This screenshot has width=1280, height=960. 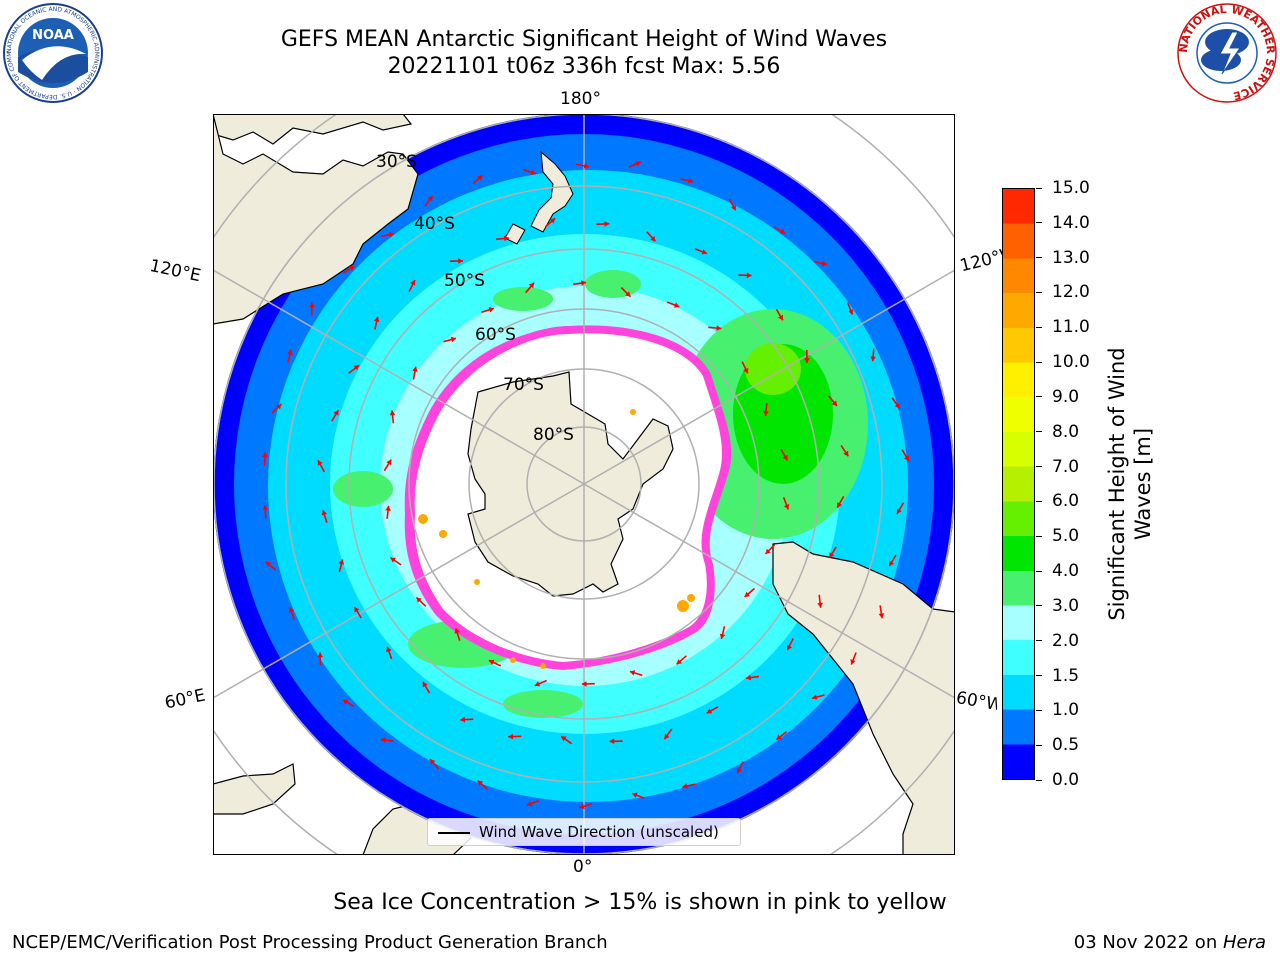 What do you see at coordinates (599, 832) in the screenshot?
I see `legend-text: Wind Wave Direction (unscaled)` at bounding box center [599, 832].